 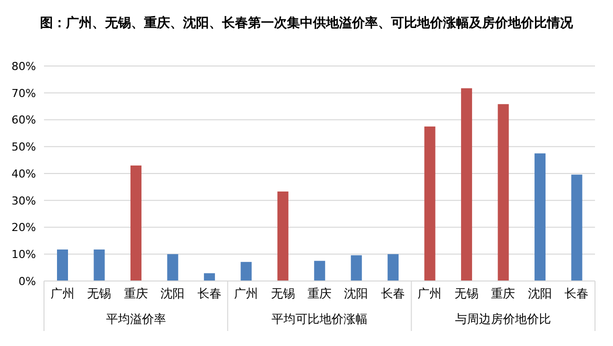 What do you see at coordinates (24, 147) in the screenshot?
I see `y-tick-label: 50%` at bounding box center [24, 147].